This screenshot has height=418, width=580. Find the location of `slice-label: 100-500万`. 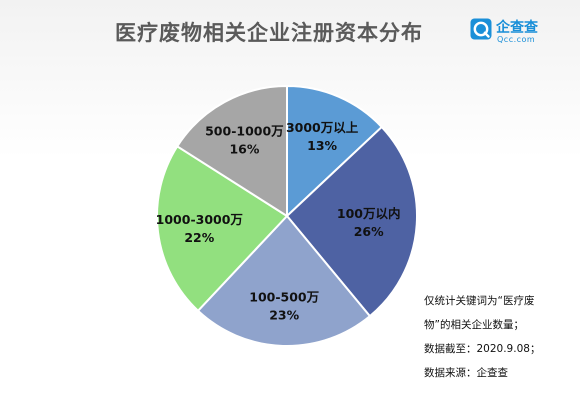

slice-label: 100-500万 is located at coordinates (284, 296).